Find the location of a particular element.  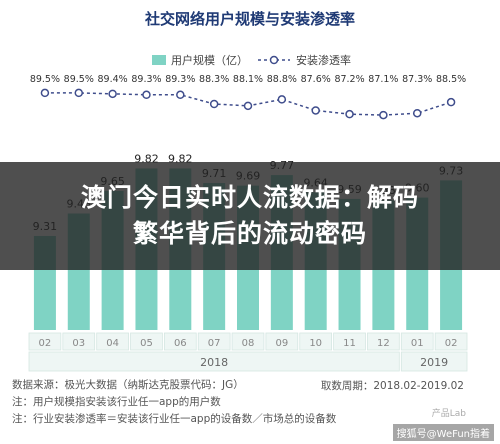

chart-title: 社交网络用户规模与安装渗透率 is located at coordinates (249, 19).